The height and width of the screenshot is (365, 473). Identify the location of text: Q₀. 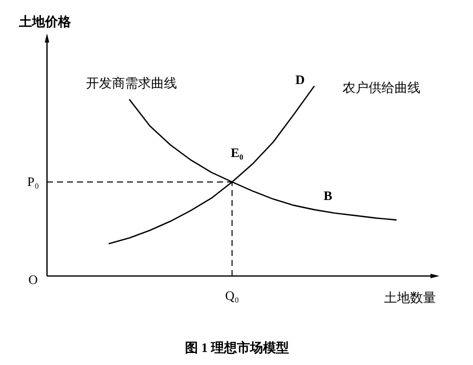
(232, 295).